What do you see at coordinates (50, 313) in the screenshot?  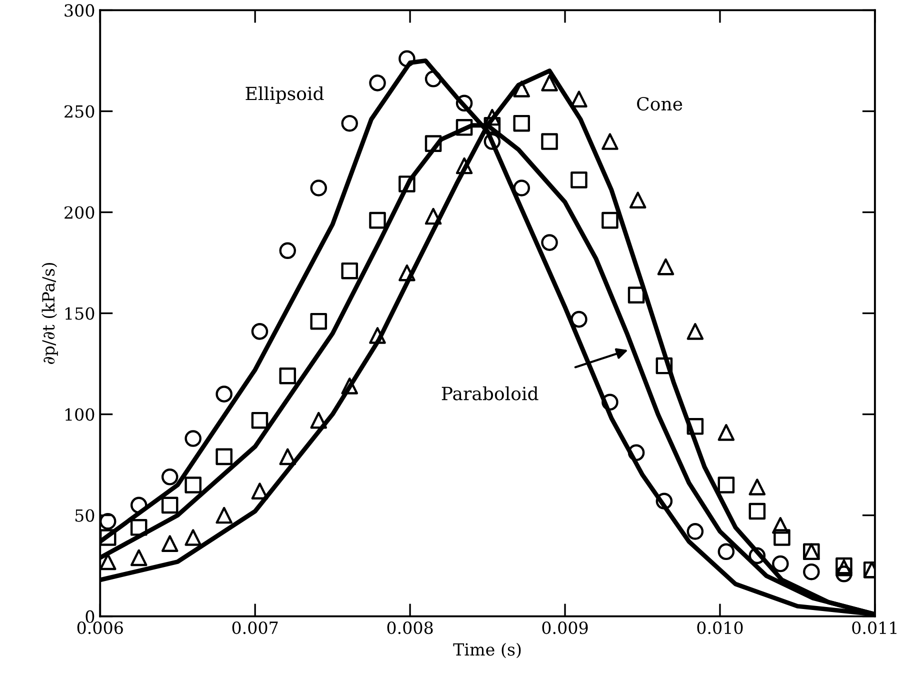 I see `y-axis-title: ∂p/∂t (kPa/s)` at bounding box center [50, 313].